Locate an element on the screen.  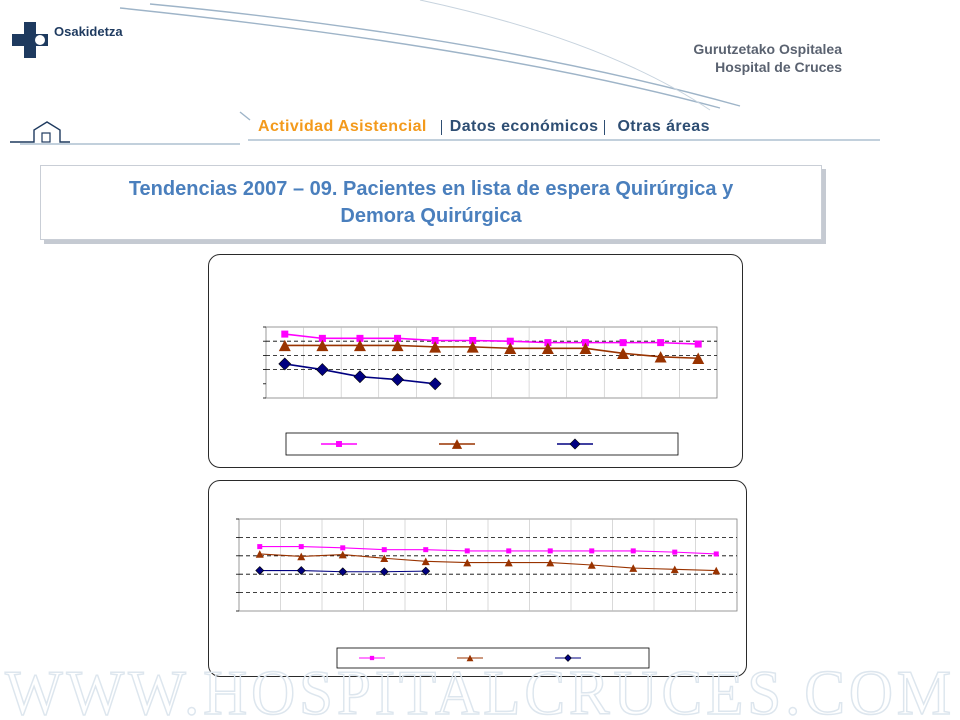
hospital-name: Gurutzetako Ospitalea Hospital de Cruces is located at coordinates (767, 58).